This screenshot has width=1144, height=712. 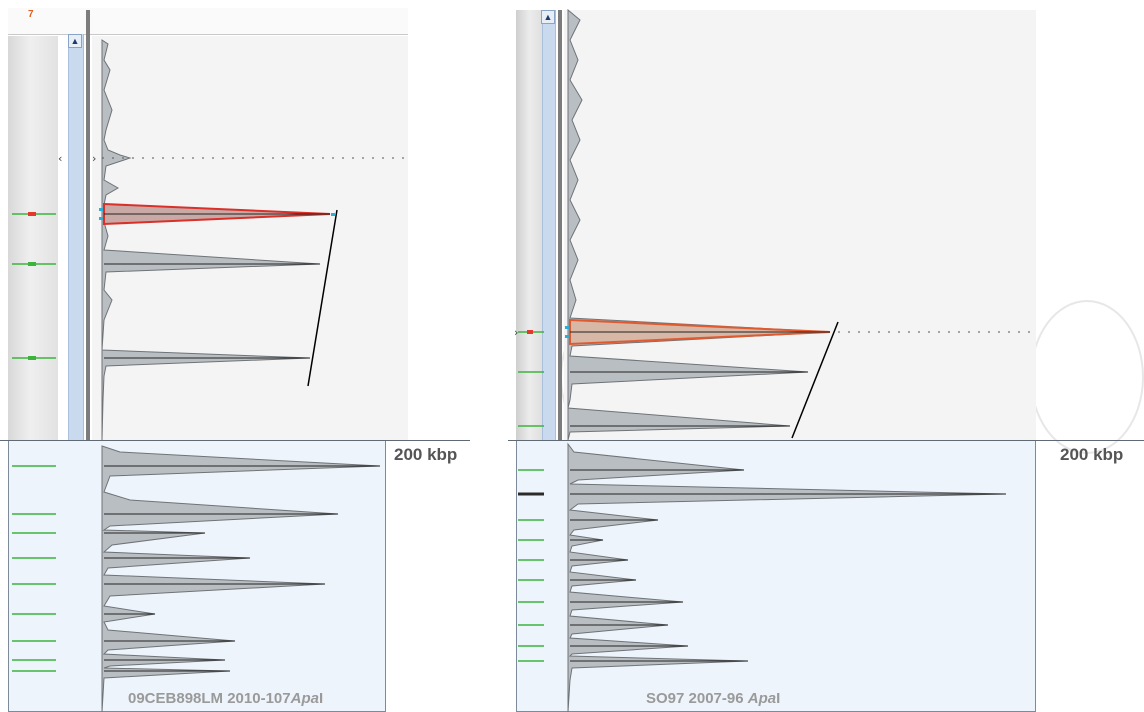 What do you see at coordinates (208, 21) in the screenshot?
I see `header-strip` at bounding box center [208, 21].